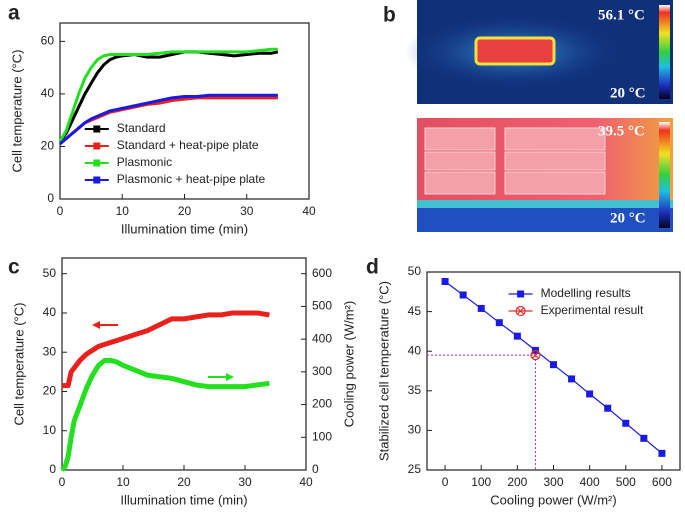 Image resolution: width=685 pixels, height=521 pixels. Describe the element at coordinates (539, 52) in the screenshot. I see `thermal-image: 56.1 °C 20 °C` at that location.